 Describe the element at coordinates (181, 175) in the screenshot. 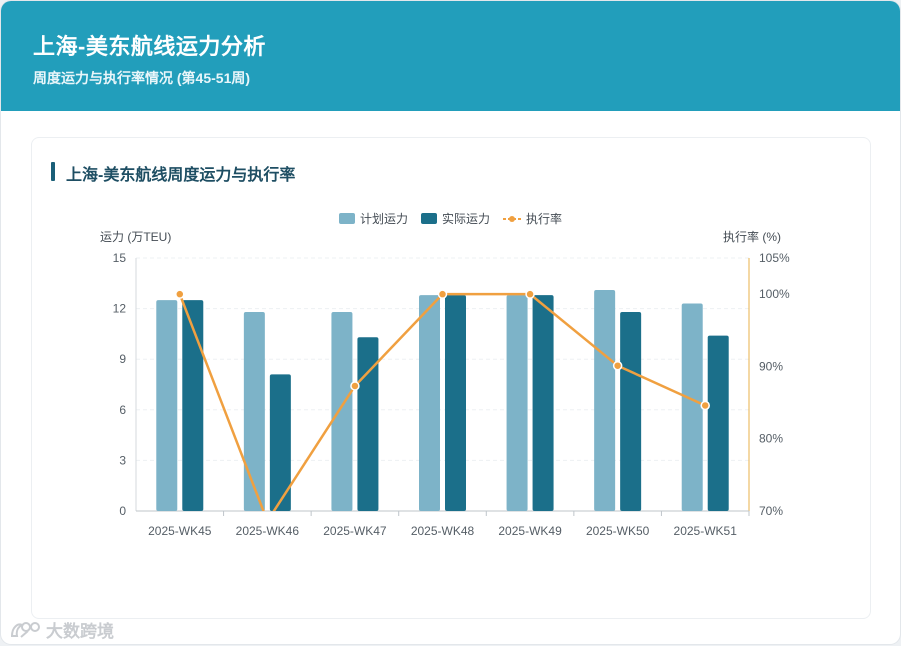

I see `card-title: 上海-美东航线周度运力与执行率` at that location.